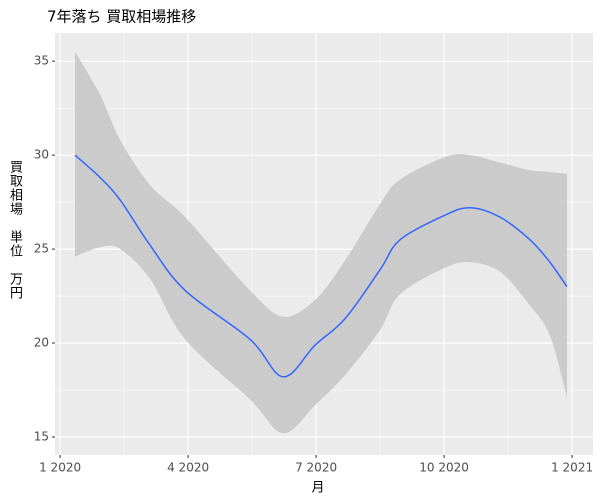 The height and width of the screenshot is (500, 600). Describe the element at coordinates (41, 343) in the screenshot. I see `y-tick-label: 20` at that location.